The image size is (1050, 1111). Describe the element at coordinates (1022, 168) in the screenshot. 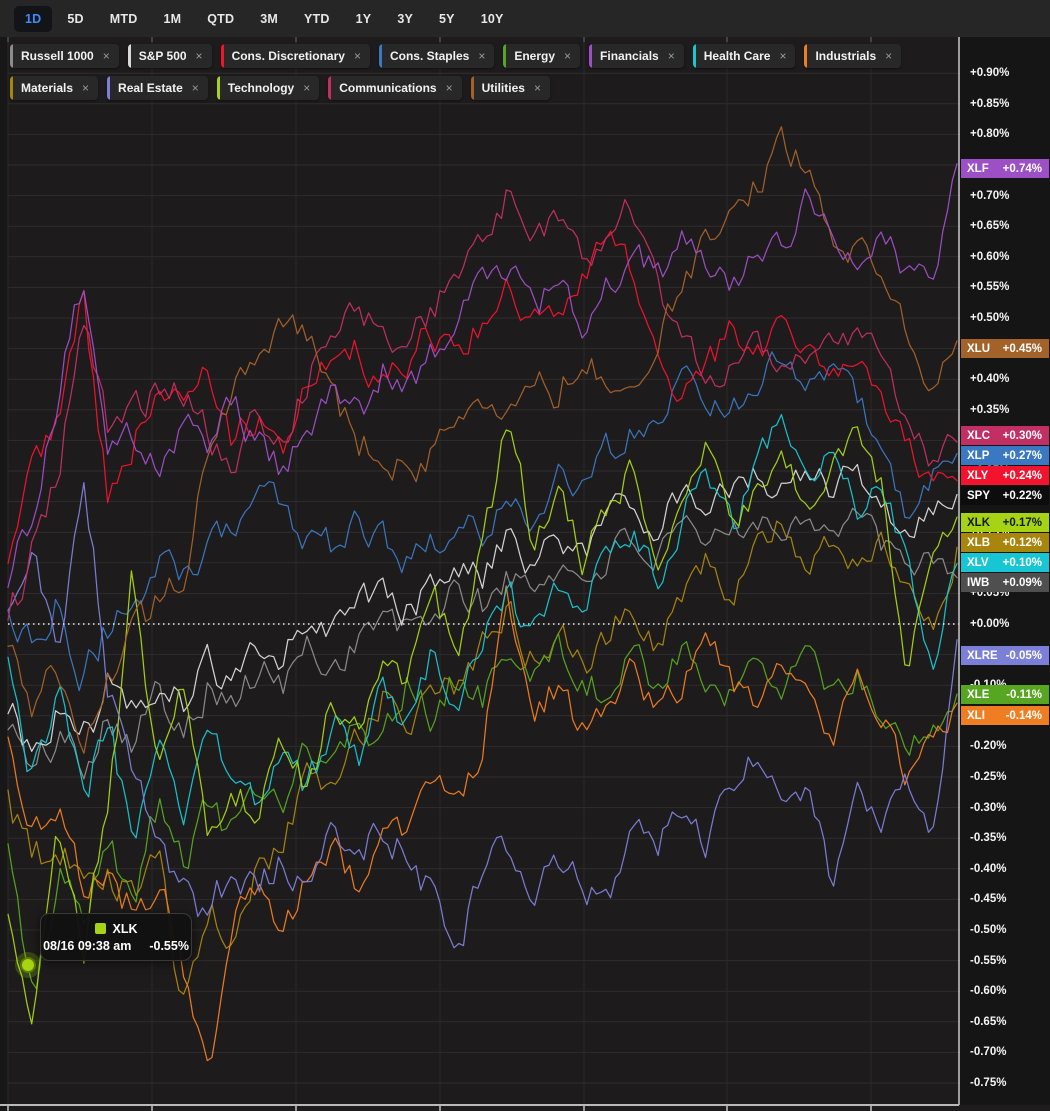

I see `badge-value: +0.74%` at that location.